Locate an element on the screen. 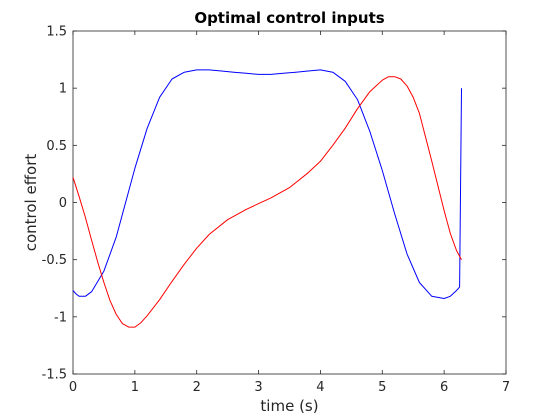  y-tick-label: 0.5 is located at coordinates (56, 146).